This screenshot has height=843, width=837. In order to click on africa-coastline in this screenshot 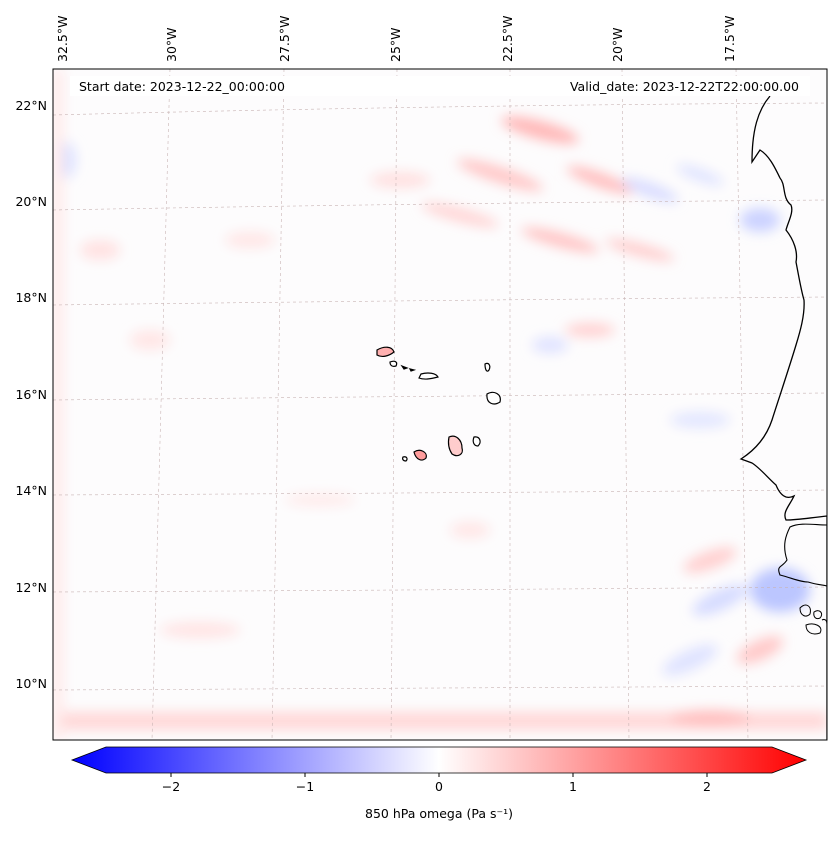, I will do `click(783, 417)`.